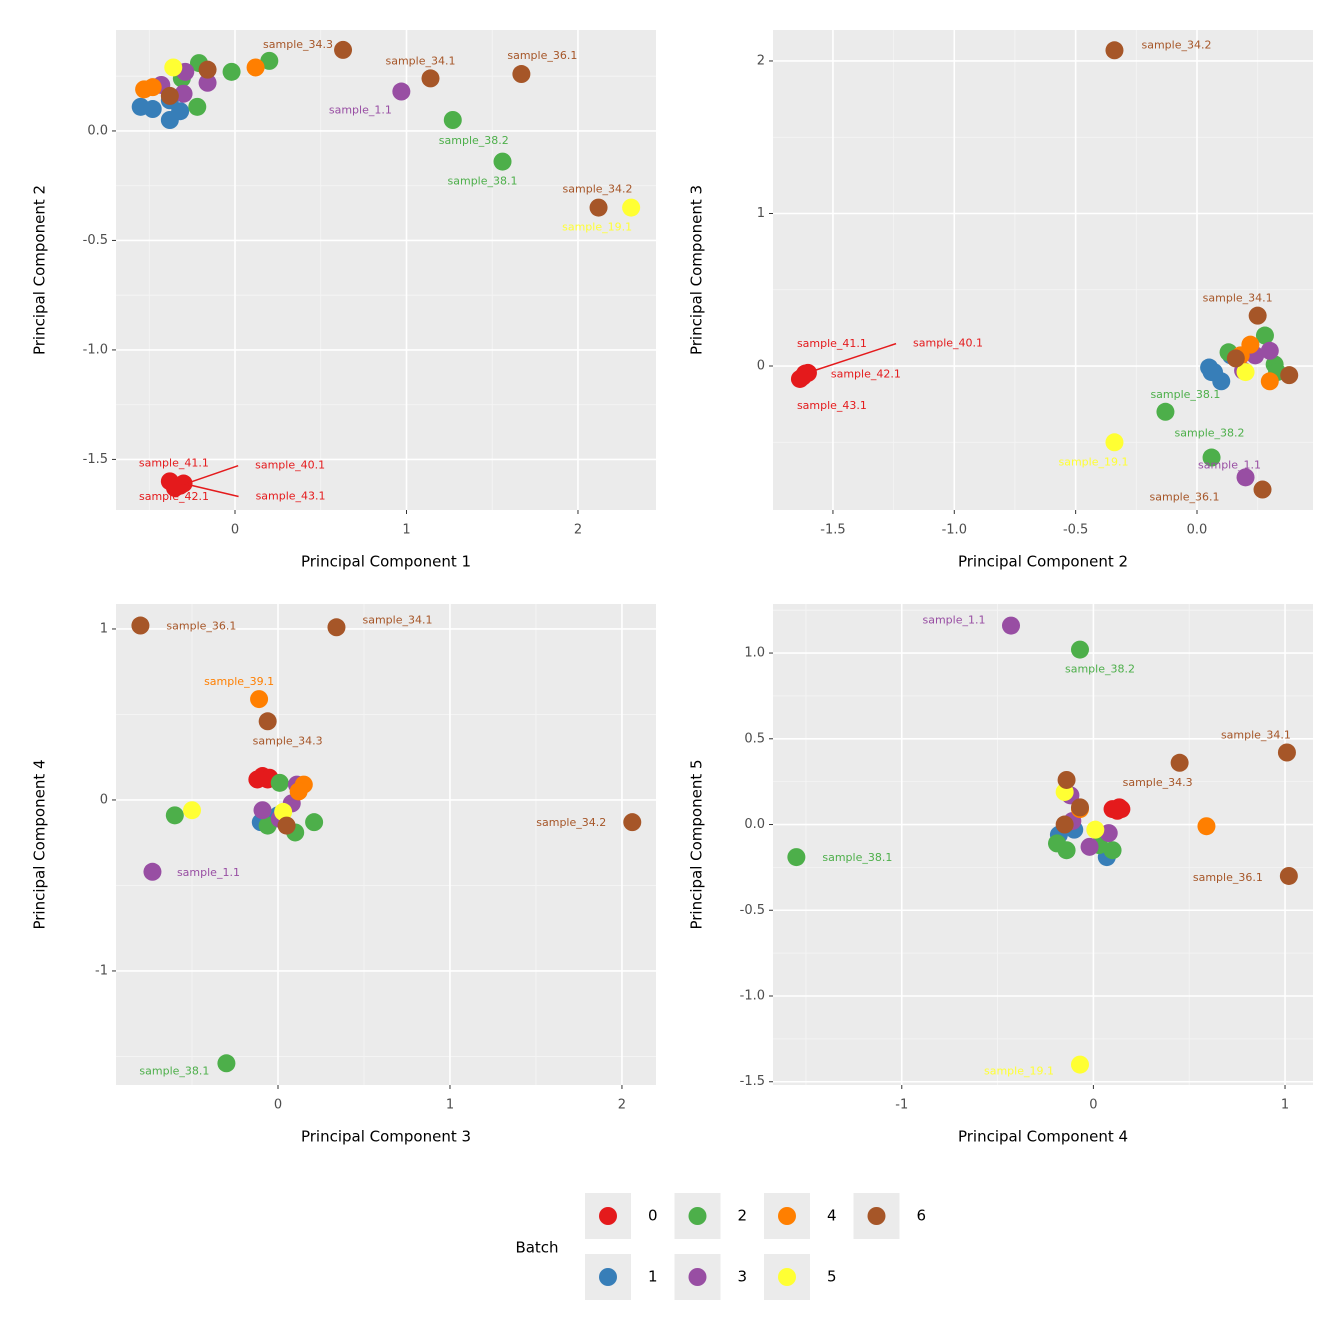 Image resolution: width=1344 pixels, height=1344 pixels. Describe the element at coordinates (40, 270) in the screenshot. I see `y-axis-title: Principal Component 2` at that location.